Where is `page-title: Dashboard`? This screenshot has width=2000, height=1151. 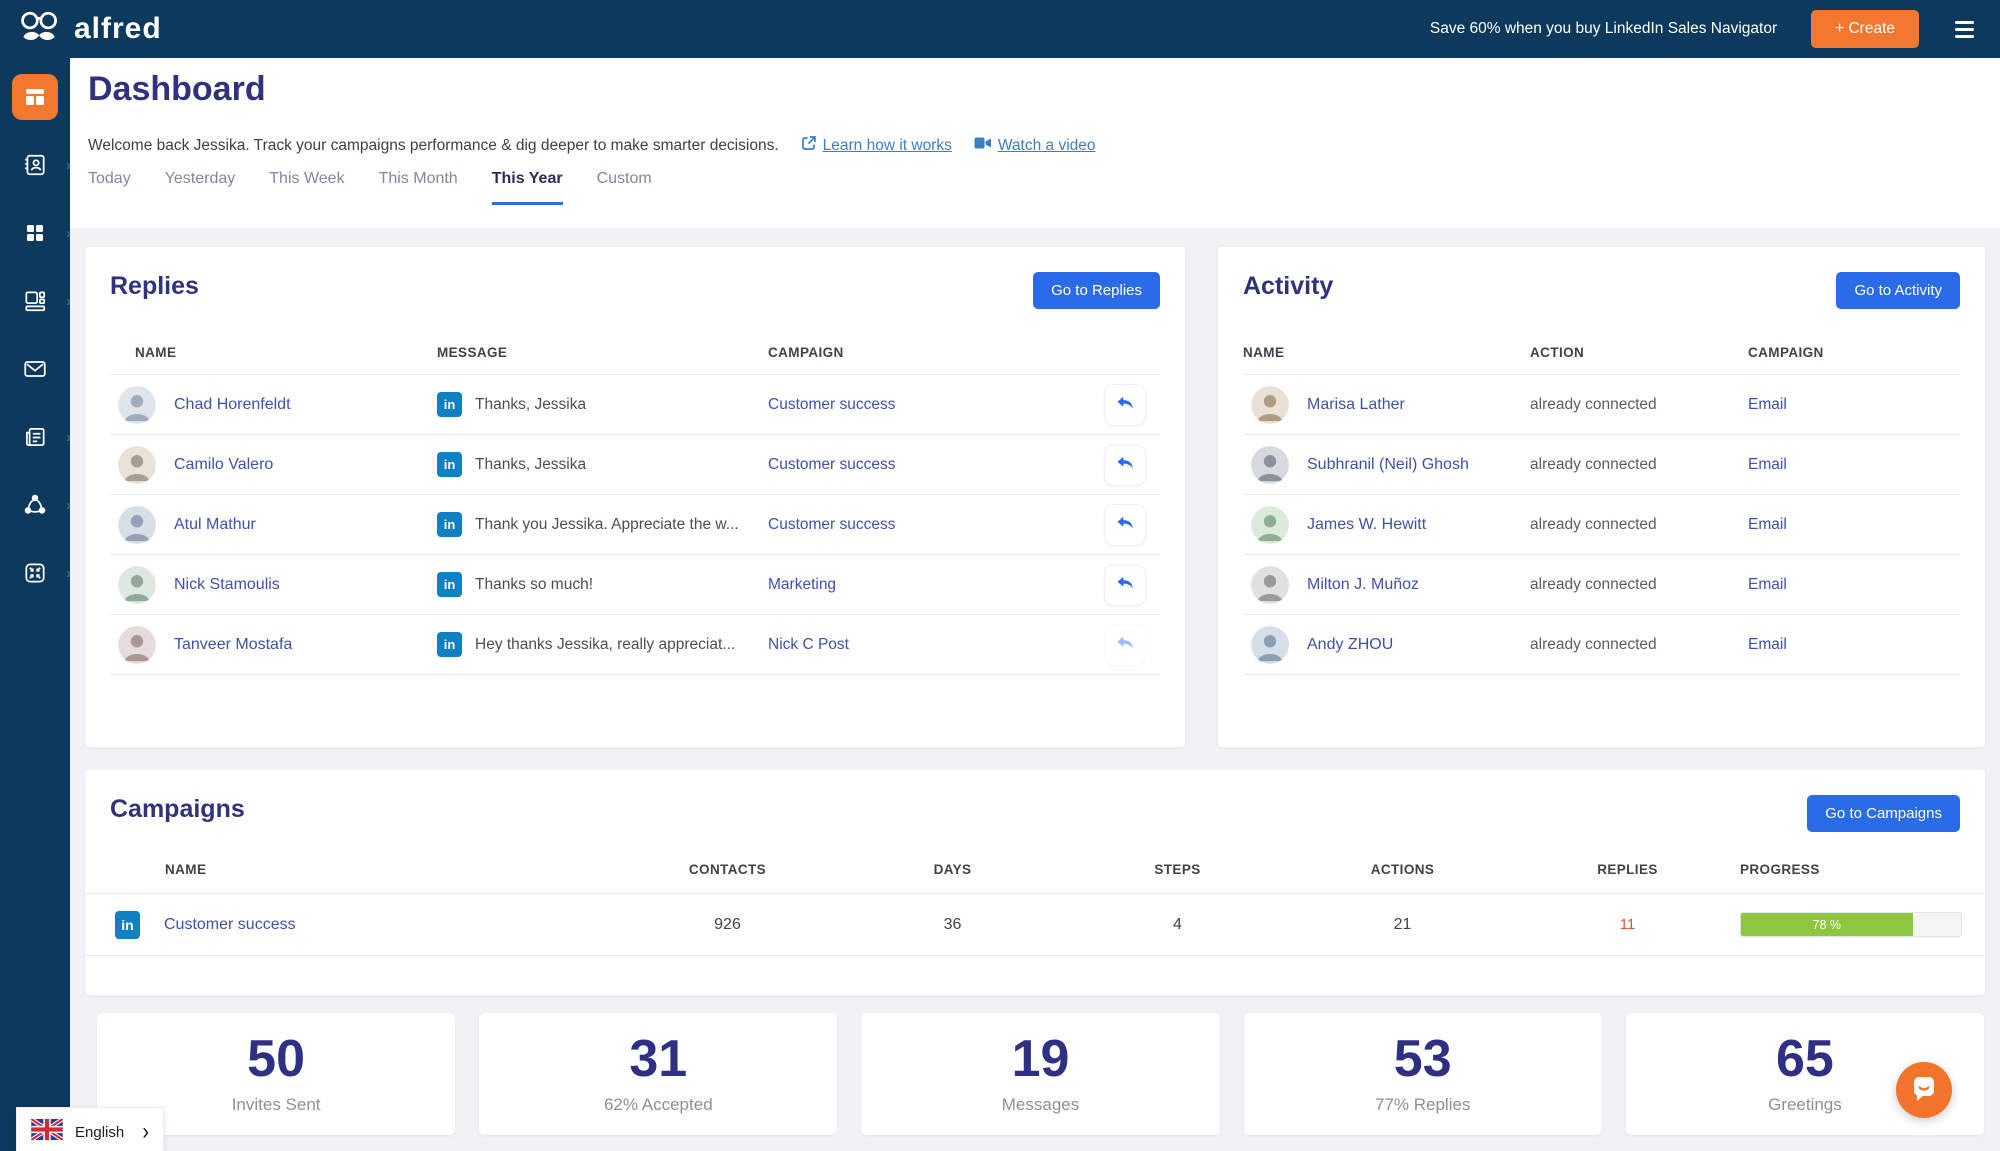 page-title: Dashboard is located at coordinates (177, 89).